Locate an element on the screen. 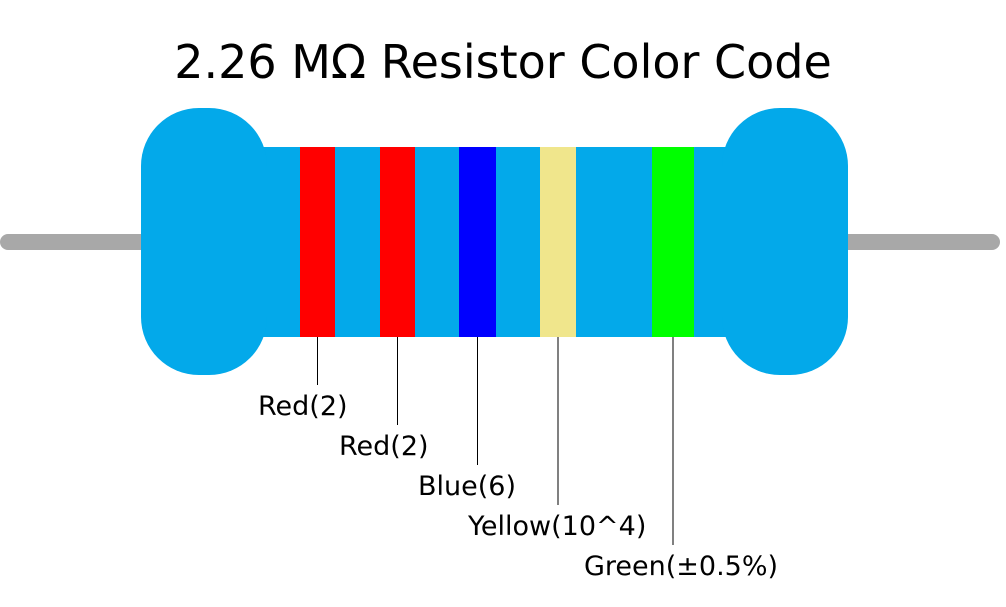  band-label: Yellow(10^4) is located at coordinates (556, 526).